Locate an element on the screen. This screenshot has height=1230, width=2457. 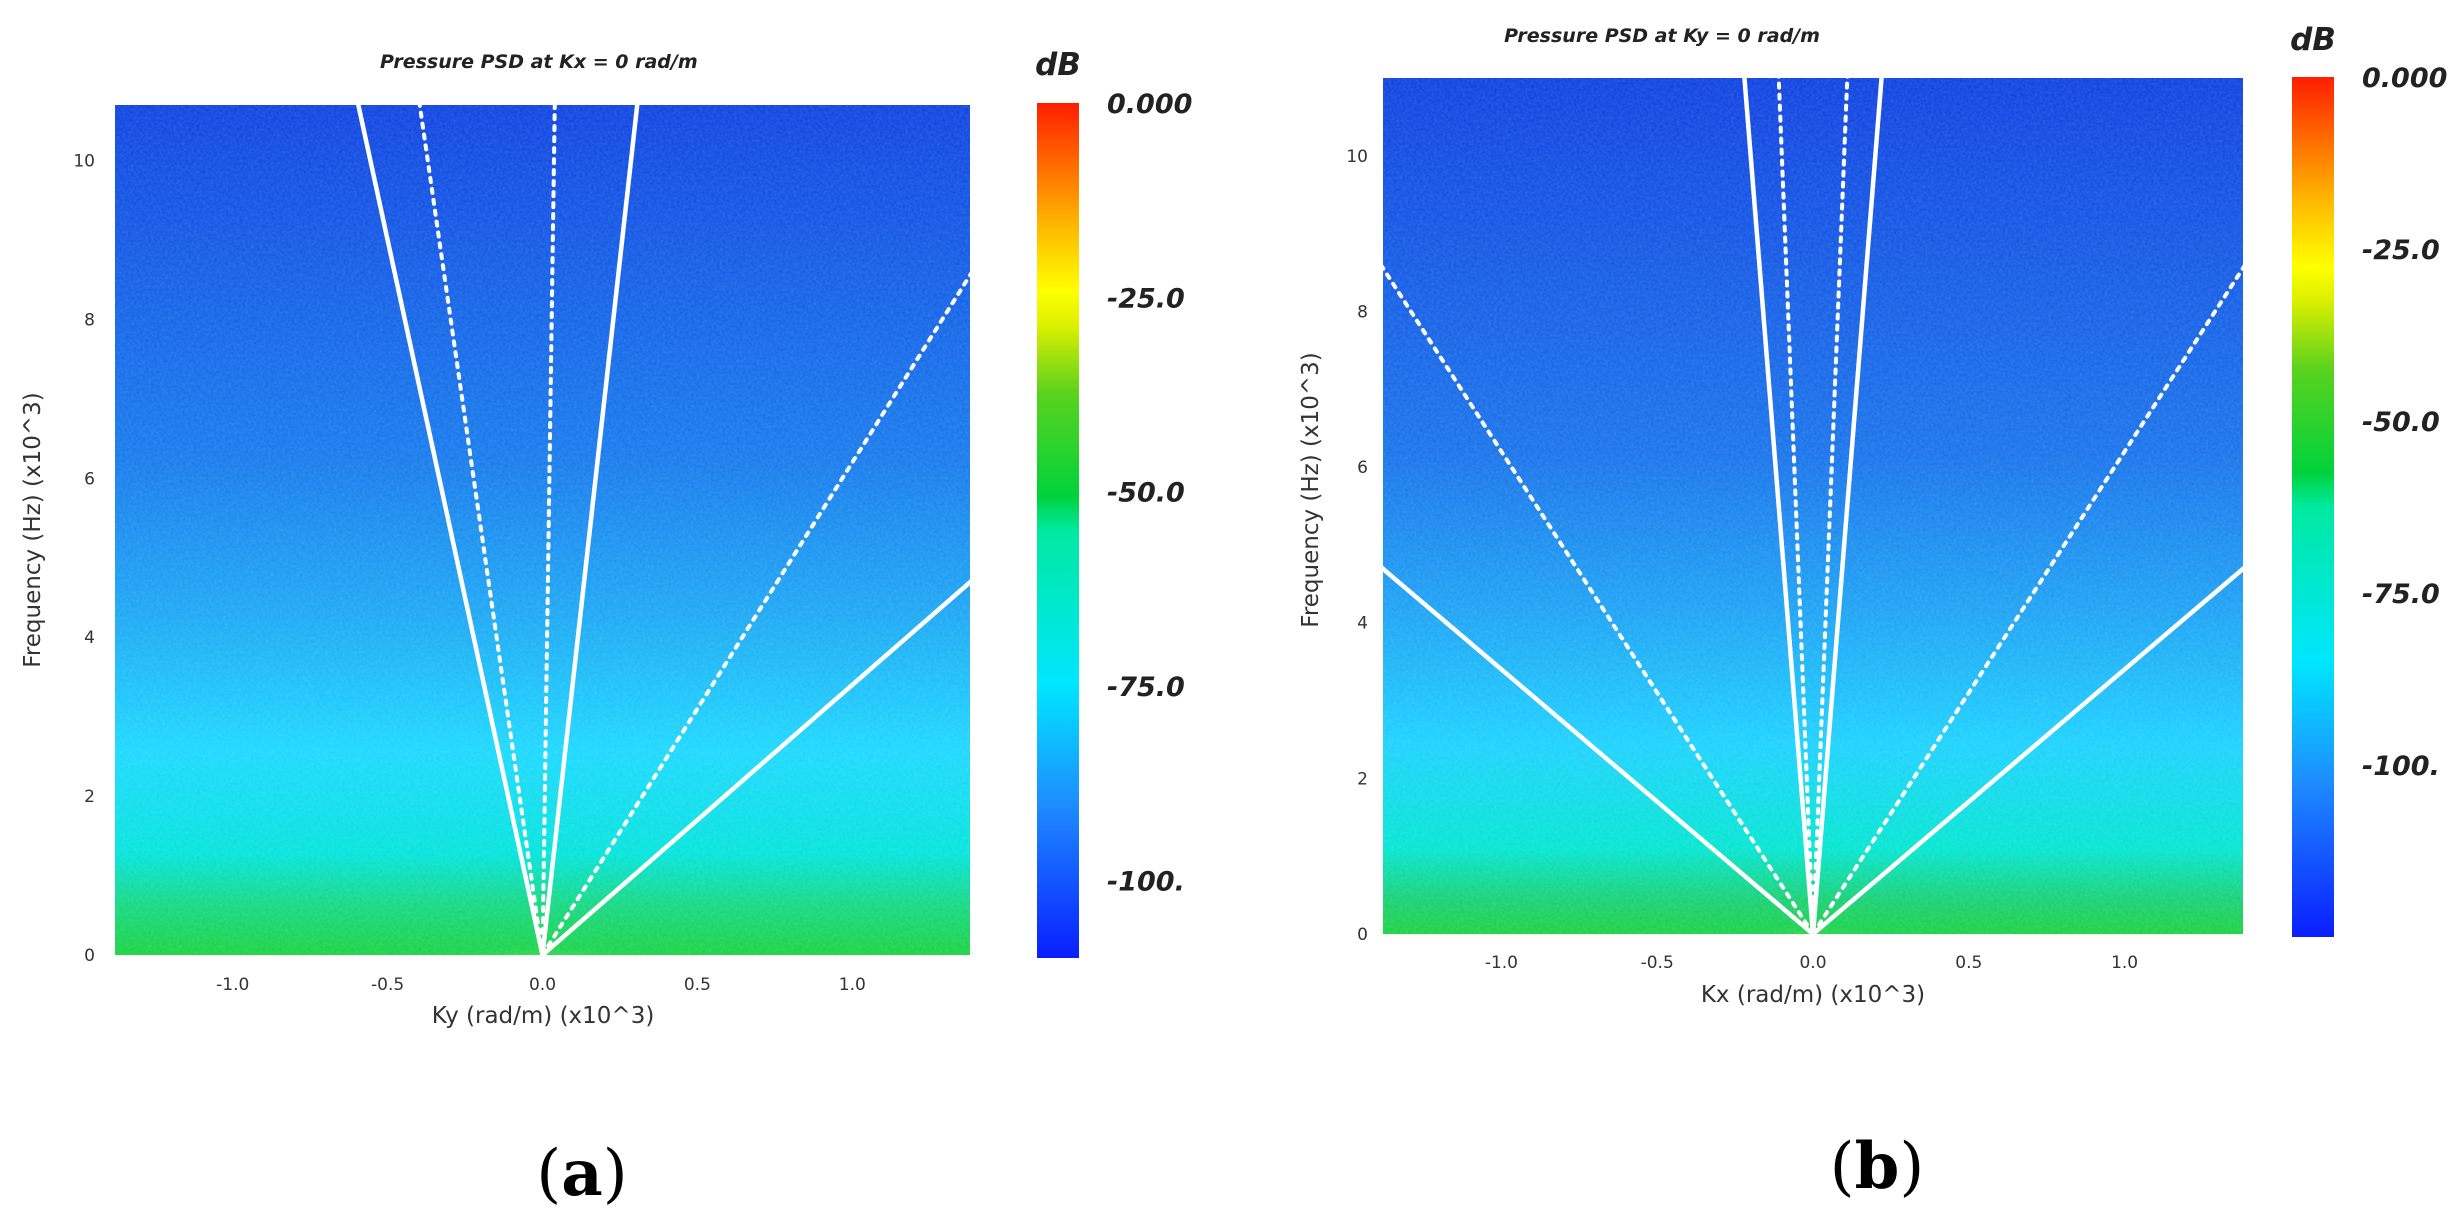
panel-caption: (b) is located at coordinates (1877, 1166).